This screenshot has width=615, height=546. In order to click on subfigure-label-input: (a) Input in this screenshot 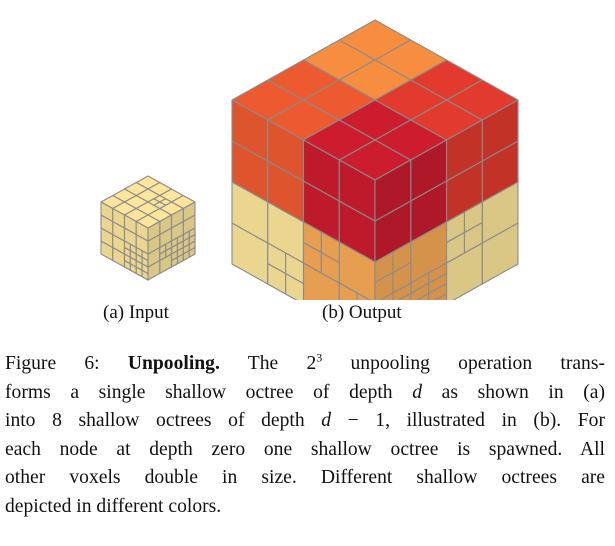, I will do `click(136, 312)`.